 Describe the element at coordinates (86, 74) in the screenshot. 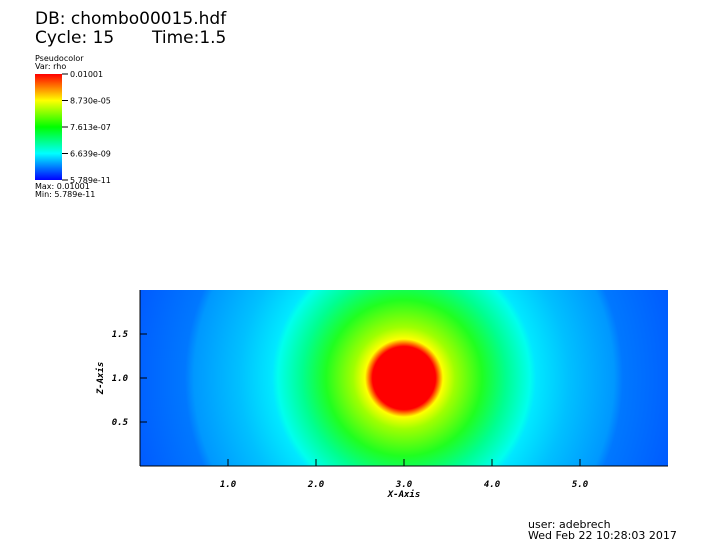

I see `colorbar-tick-label: 0.01001` at that location.